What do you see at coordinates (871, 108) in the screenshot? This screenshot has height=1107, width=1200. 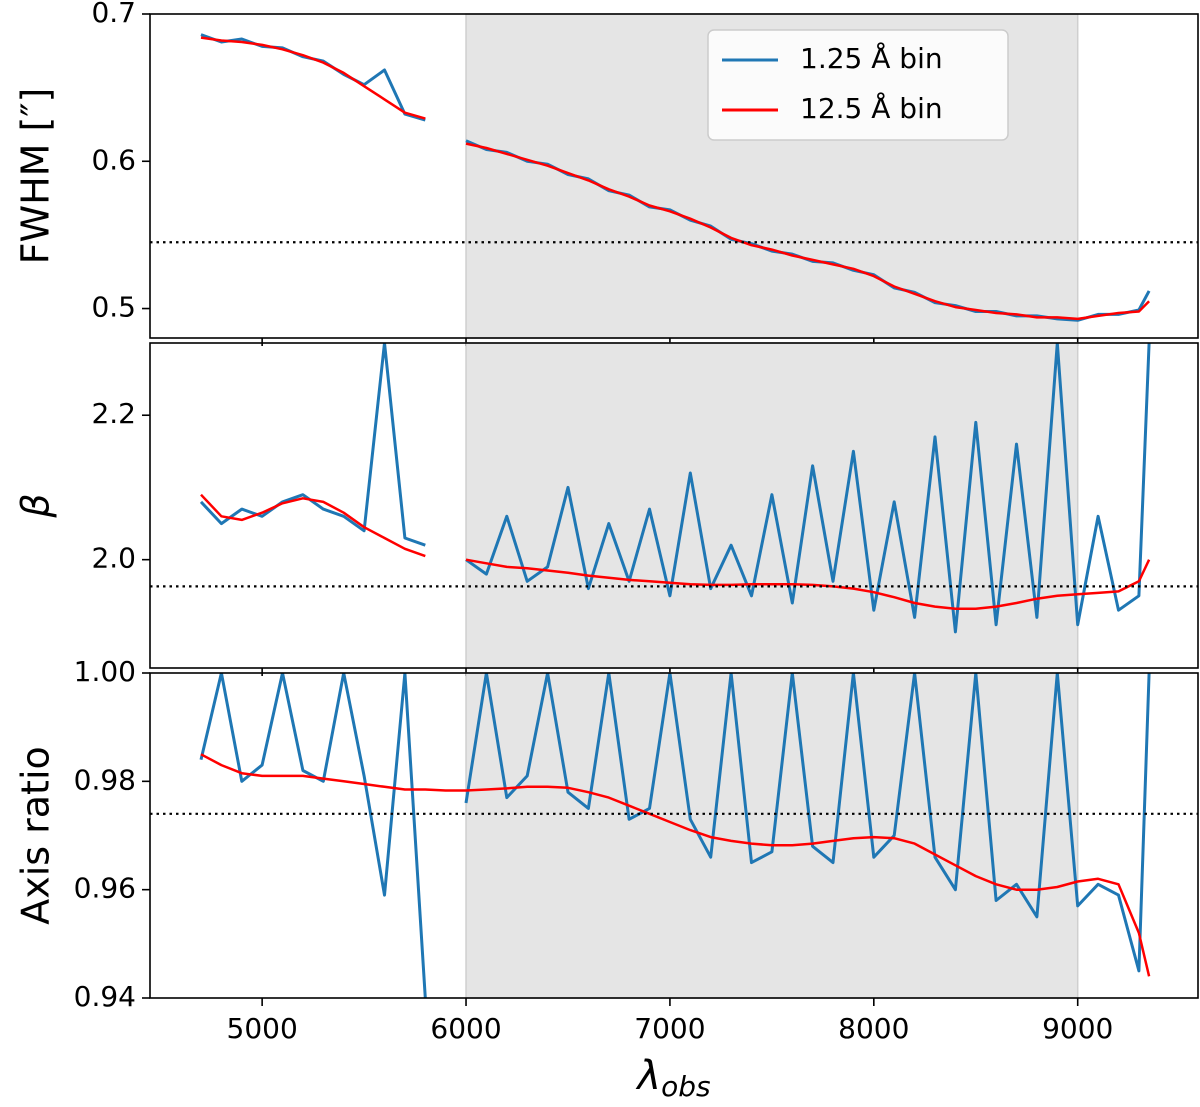 I see `legend-label: 12.5 Å bin` at bounding box center [871, 108].